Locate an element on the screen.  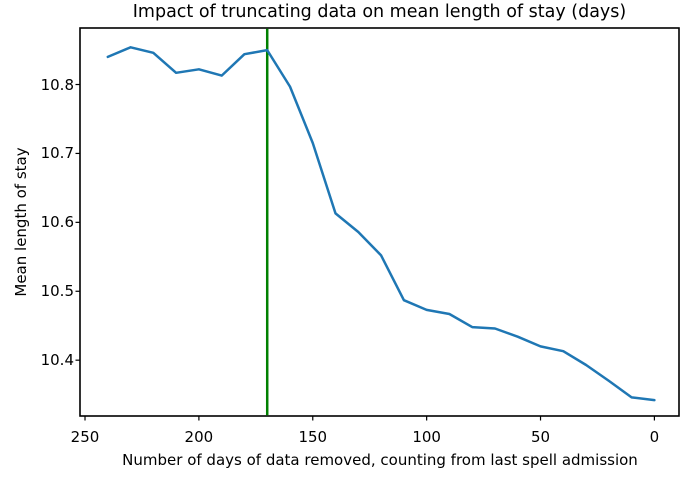
y-tick-label: 10.7 is located at coordinates (57, 153).